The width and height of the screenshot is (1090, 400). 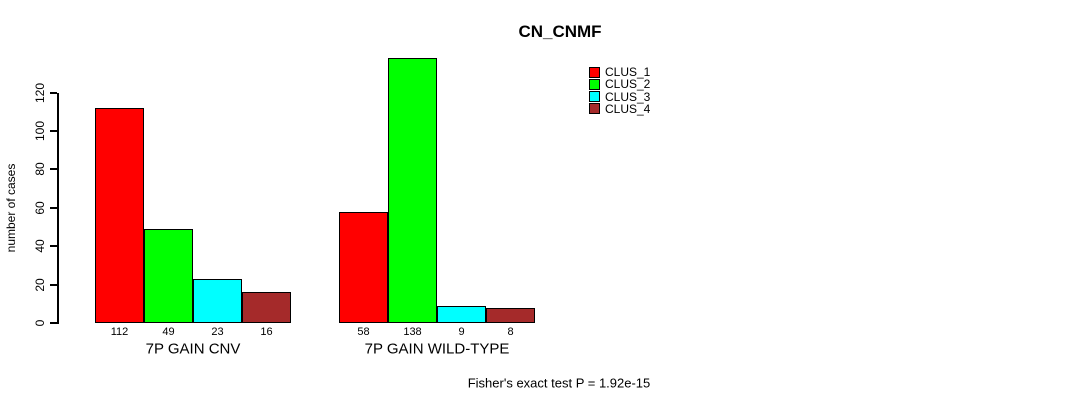 What do you see at coordinates (168, 332) in the screenshot?
I see `bar-count-label: 49` at bounding box center [168, 332].